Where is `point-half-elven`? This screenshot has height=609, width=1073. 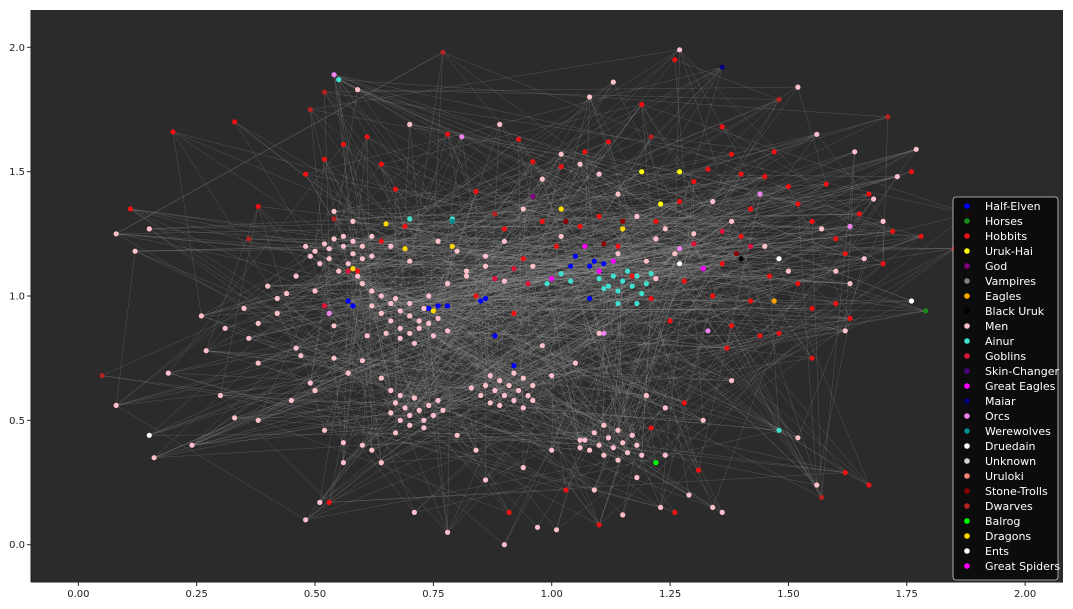 point-half-elven is located at coordinates (429, 308).